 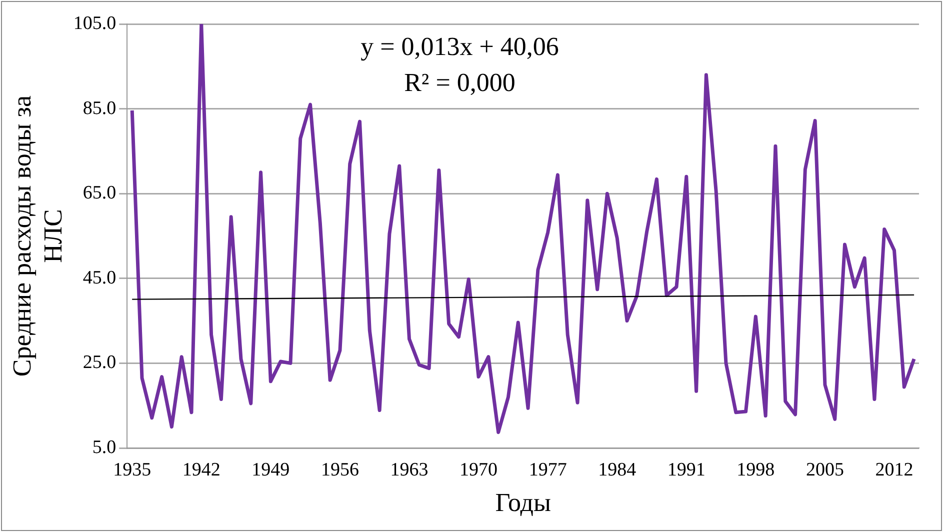 I want to click on y-tick-label: 5.0, so click(x=104, y=447).